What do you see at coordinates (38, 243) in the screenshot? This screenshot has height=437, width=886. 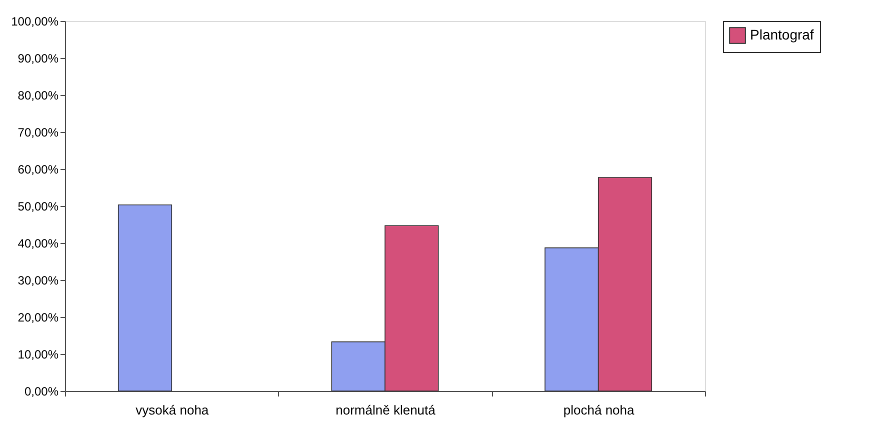 I see `y-tick-label: 40,00%` at bounding box center [38, 243].